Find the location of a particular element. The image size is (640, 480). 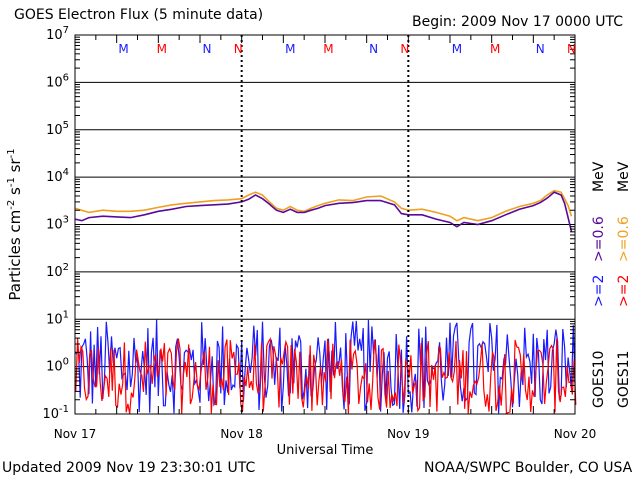

x-tick-label-72: Nov 20 is located at coordinates (575, 434).